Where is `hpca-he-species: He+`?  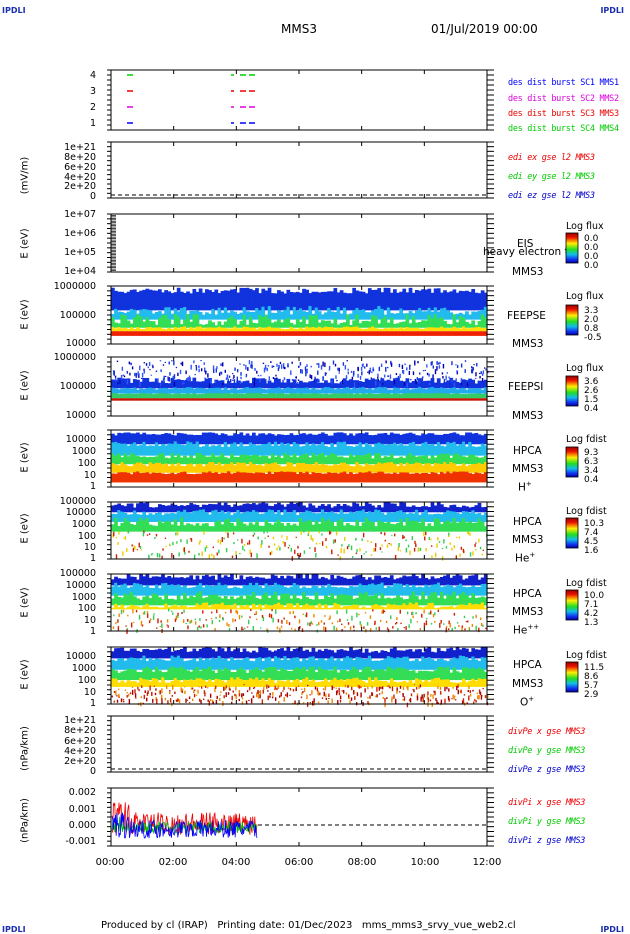 hpca-he-species: He+ is located at coordinates (525, 558).